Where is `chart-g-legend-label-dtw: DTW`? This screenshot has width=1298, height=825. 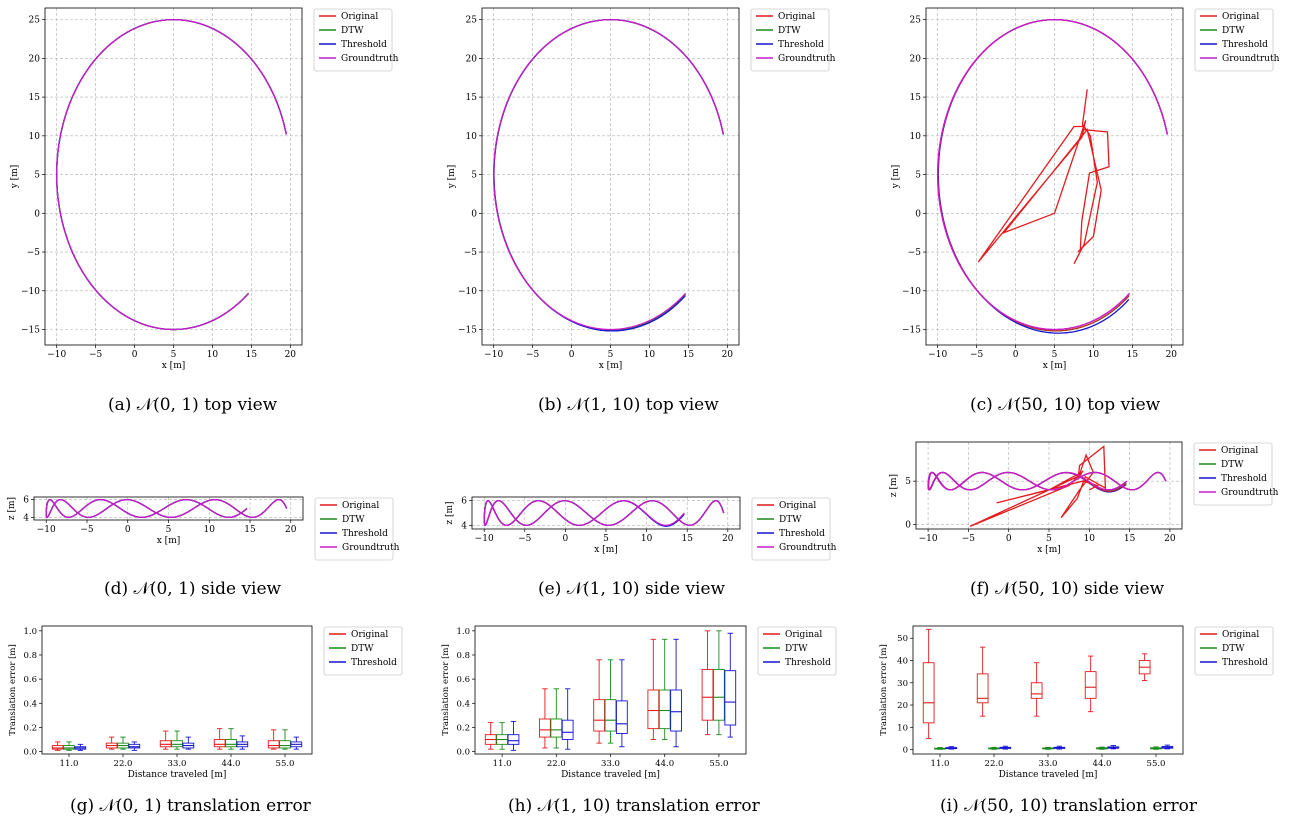 chart-g-legend-label-dtw: DTW is located at coordinates (362, 649).